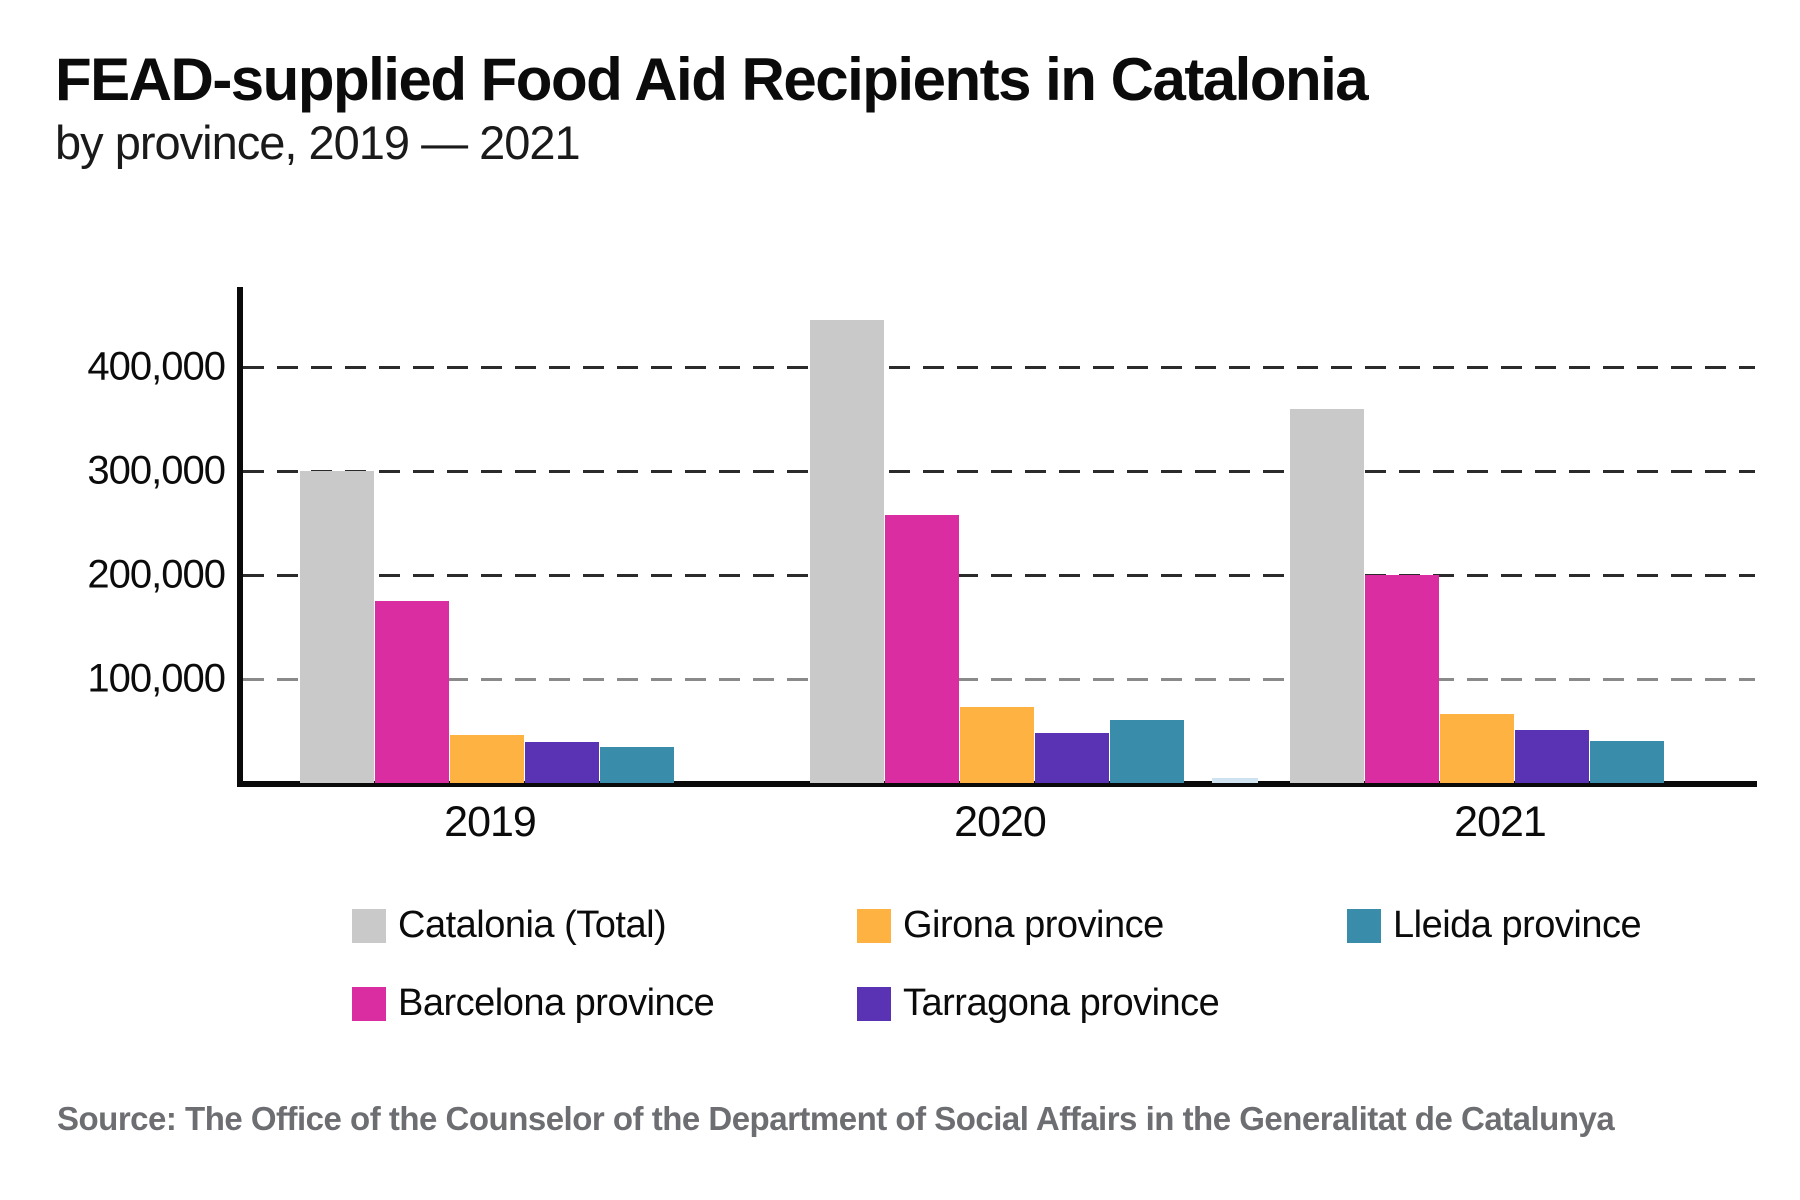 The height and width of the screenshot is (1200, 1800). I want to click on bar-2021-lleida, so click(1627, 762).